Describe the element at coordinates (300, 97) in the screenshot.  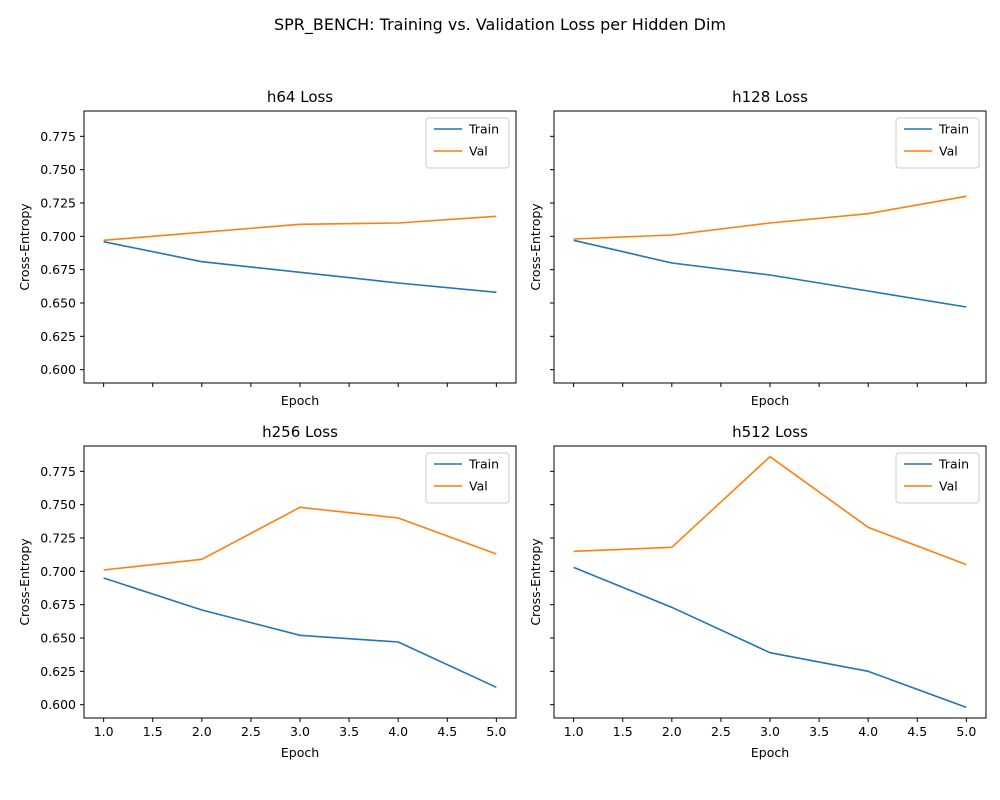
I see `subplot-title: h64 Loss` at that location.